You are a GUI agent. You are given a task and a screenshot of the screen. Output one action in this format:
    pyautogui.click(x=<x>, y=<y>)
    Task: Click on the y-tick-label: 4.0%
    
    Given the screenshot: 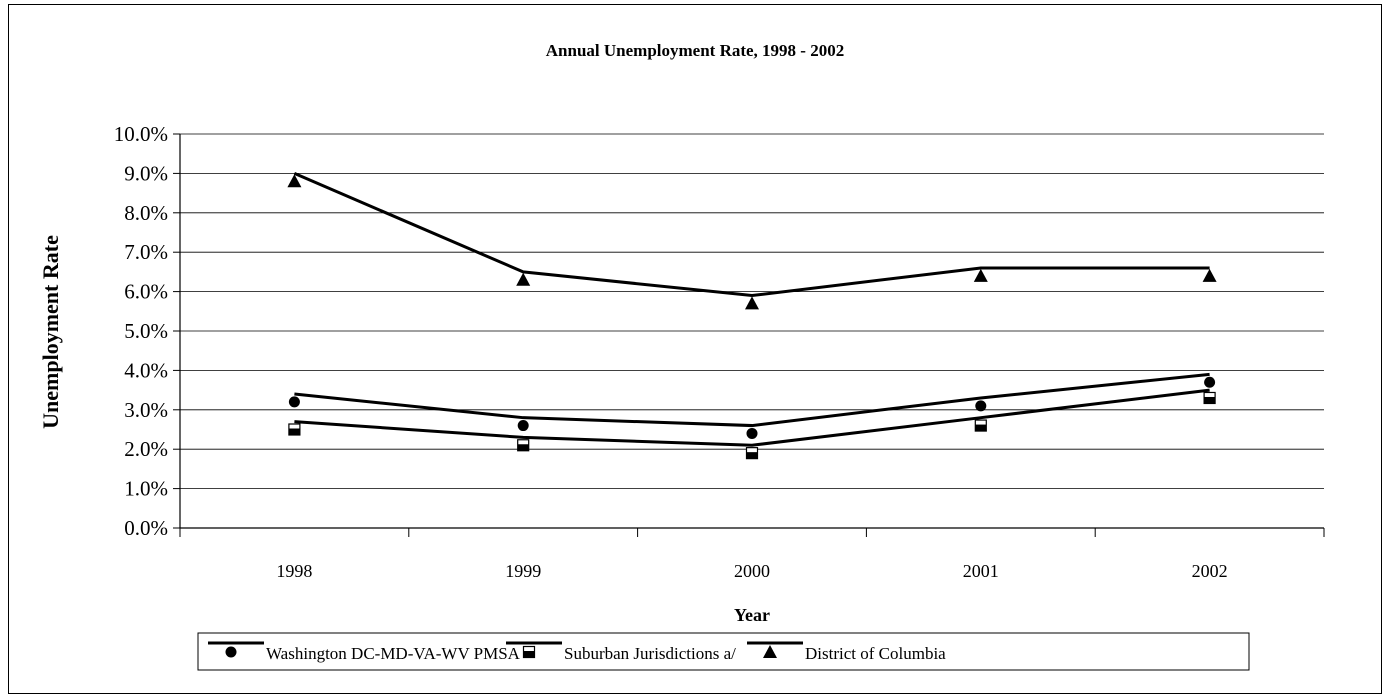 What is the action you would take?
    pyautogui.click(x=146, y=370)
    